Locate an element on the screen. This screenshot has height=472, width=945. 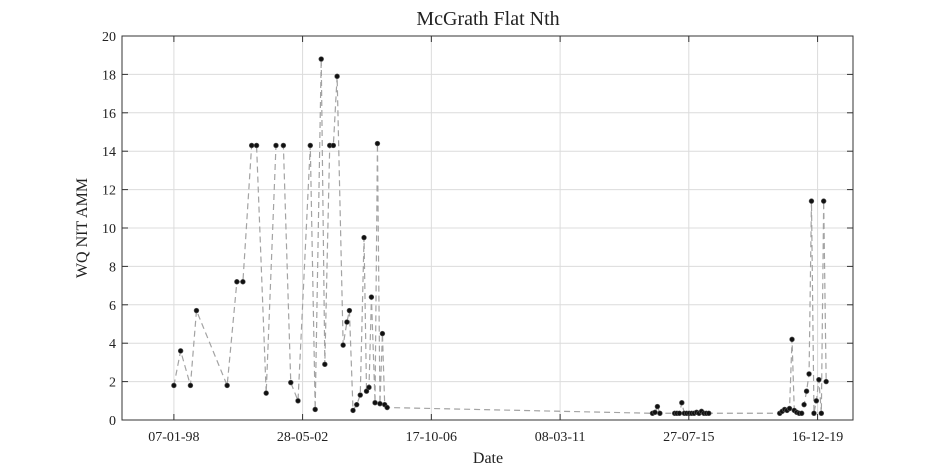
y-tick-label: 0 is located at coordinates (112, 421).